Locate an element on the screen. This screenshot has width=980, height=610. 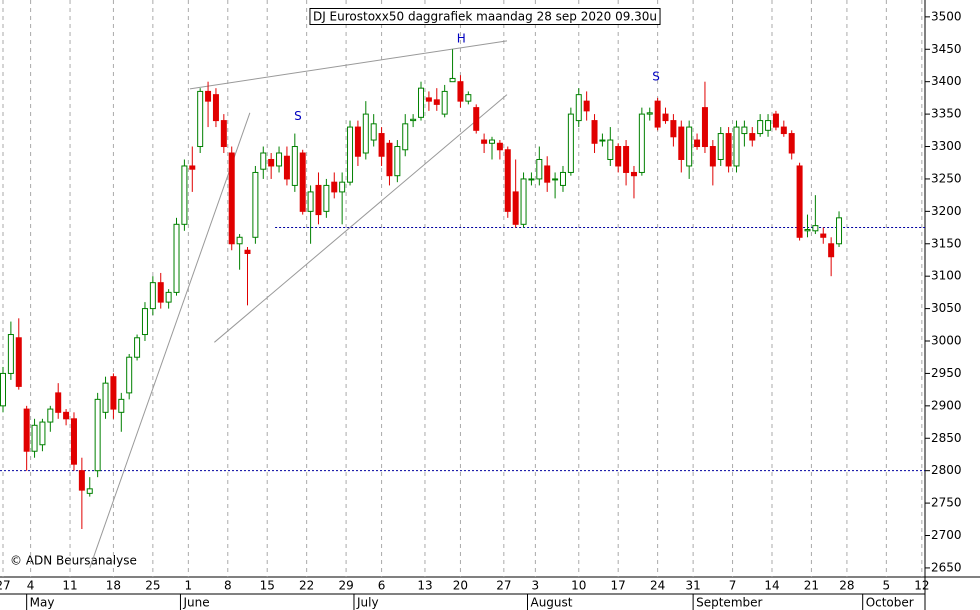
x-tick-label: 1 is located at coordinates (189, 586).